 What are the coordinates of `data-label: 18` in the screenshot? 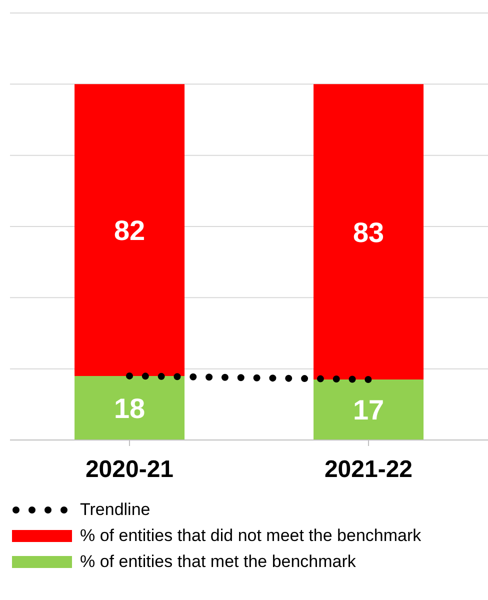 It's located at (130, 408).